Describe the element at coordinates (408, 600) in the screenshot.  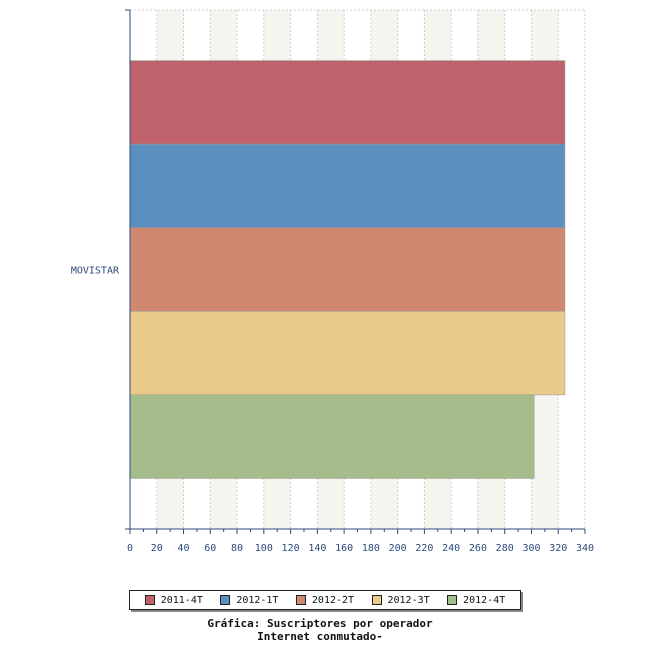
I see `legend-label: 2012-3T` at that location.